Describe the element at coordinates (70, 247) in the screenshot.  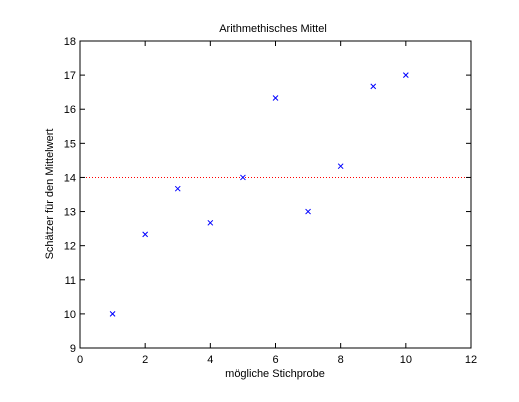
I see `y-tick-label: 12` at that location.